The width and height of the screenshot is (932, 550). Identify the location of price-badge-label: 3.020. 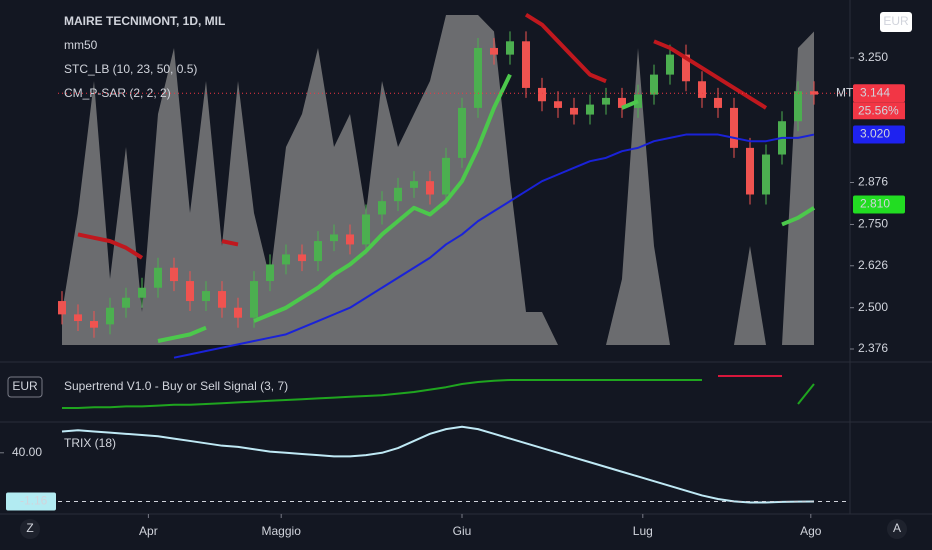
(875, 134).